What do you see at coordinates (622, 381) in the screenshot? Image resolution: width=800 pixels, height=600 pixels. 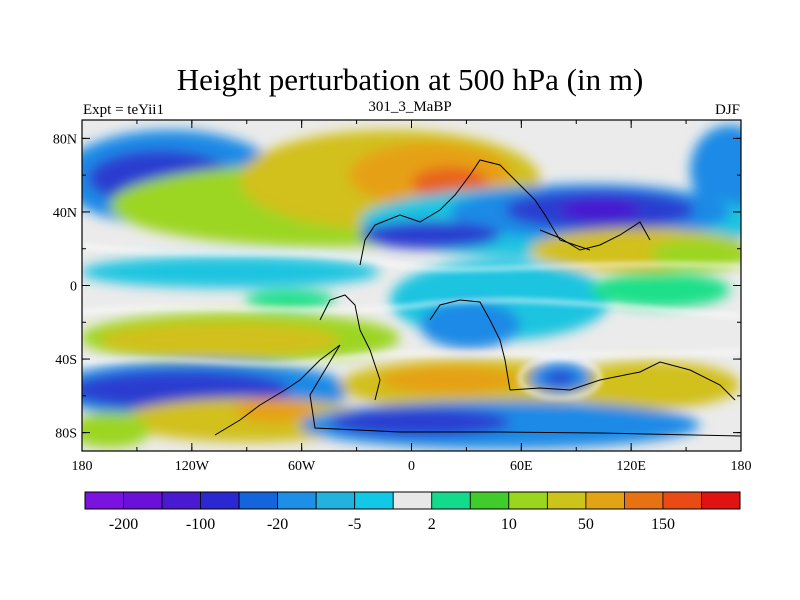 I see `coastline-australia` at bounding box center [622, 381].